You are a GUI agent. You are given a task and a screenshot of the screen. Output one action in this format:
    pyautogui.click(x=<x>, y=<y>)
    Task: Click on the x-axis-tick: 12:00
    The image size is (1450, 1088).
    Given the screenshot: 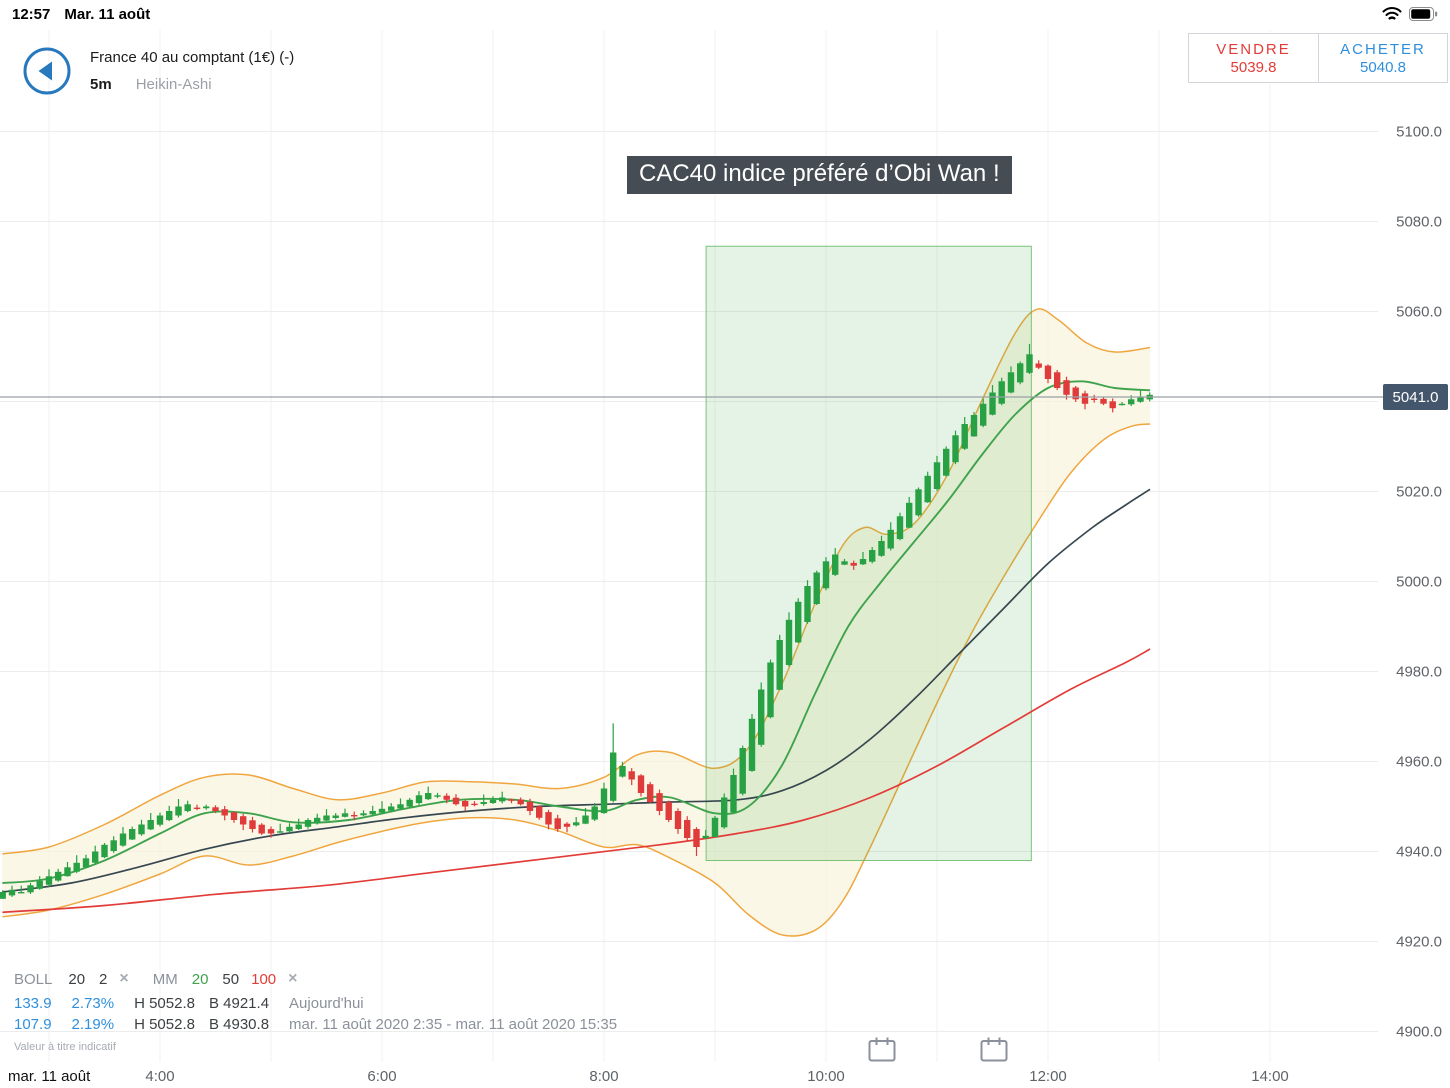 What is the action you would take?
    pyautogui.click(x=1048, y=1076)
    